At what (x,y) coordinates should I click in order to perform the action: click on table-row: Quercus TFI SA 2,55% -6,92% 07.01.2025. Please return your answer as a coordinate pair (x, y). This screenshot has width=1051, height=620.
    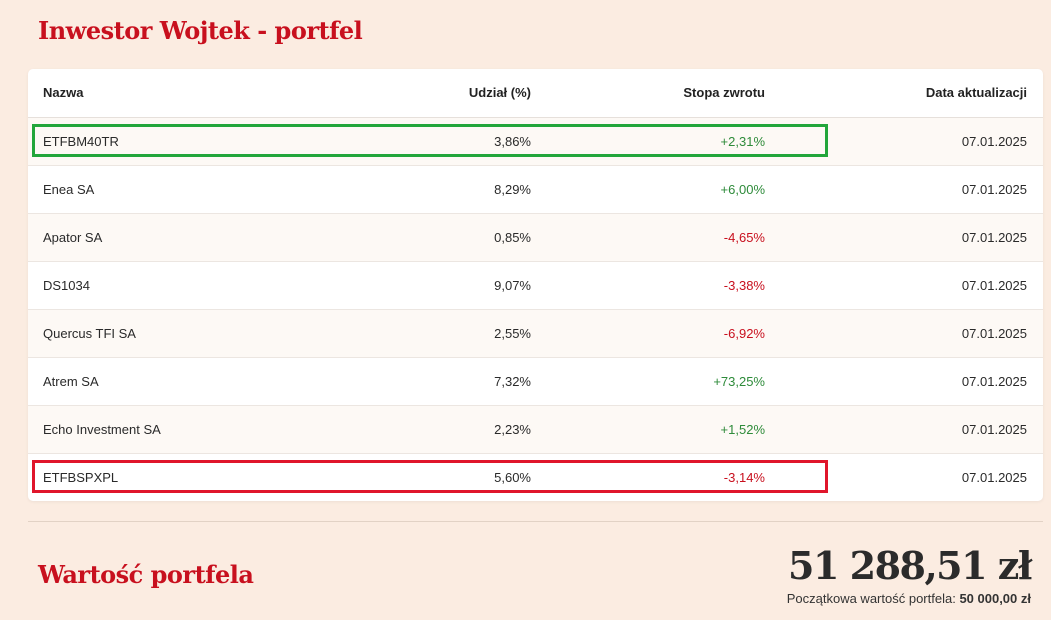
    Looking at the image, I should click on (535, 333).